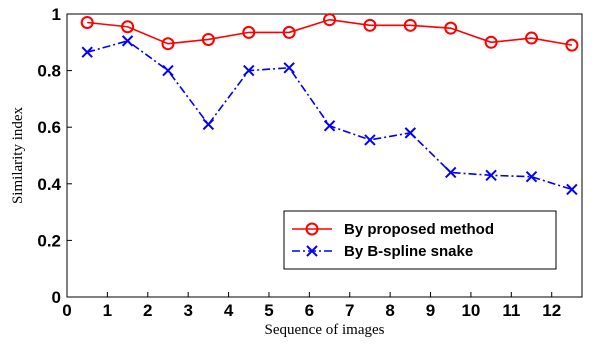 This screenshot has height=352, width=593. I want to click on y-tick-label: 0.4, so click(49, 184).